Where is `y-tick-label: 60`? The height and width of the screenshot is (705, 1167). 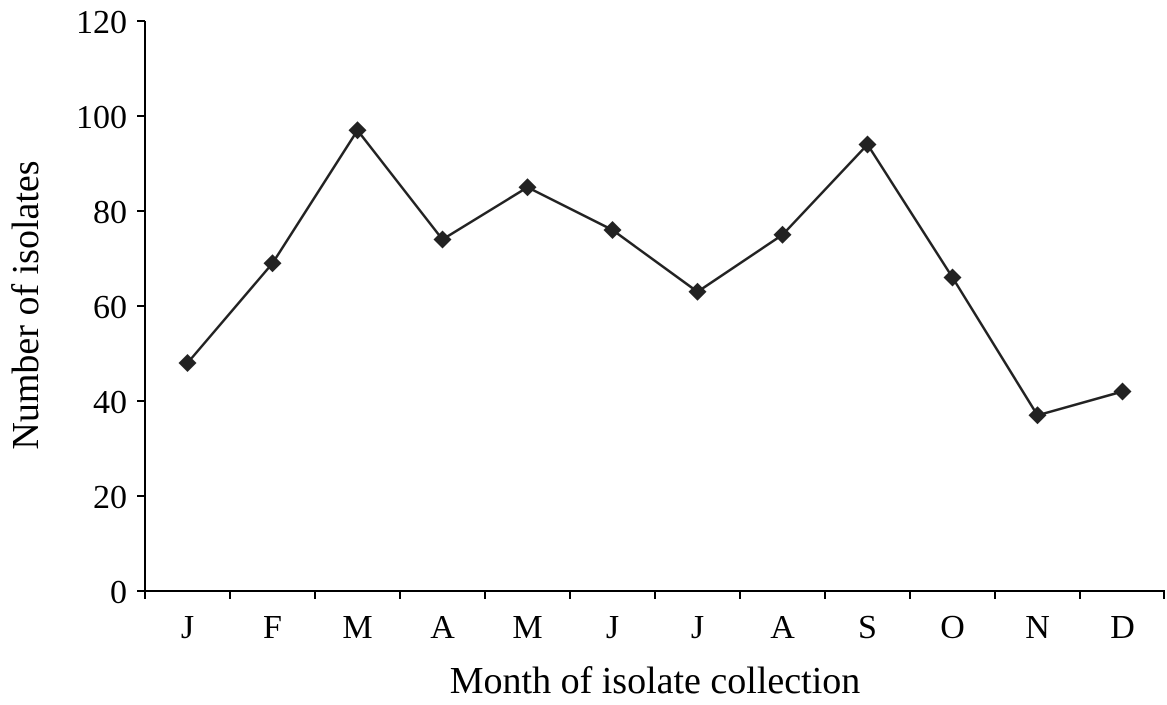
y-tick-label: 60 is located at coordinates (110, 307).